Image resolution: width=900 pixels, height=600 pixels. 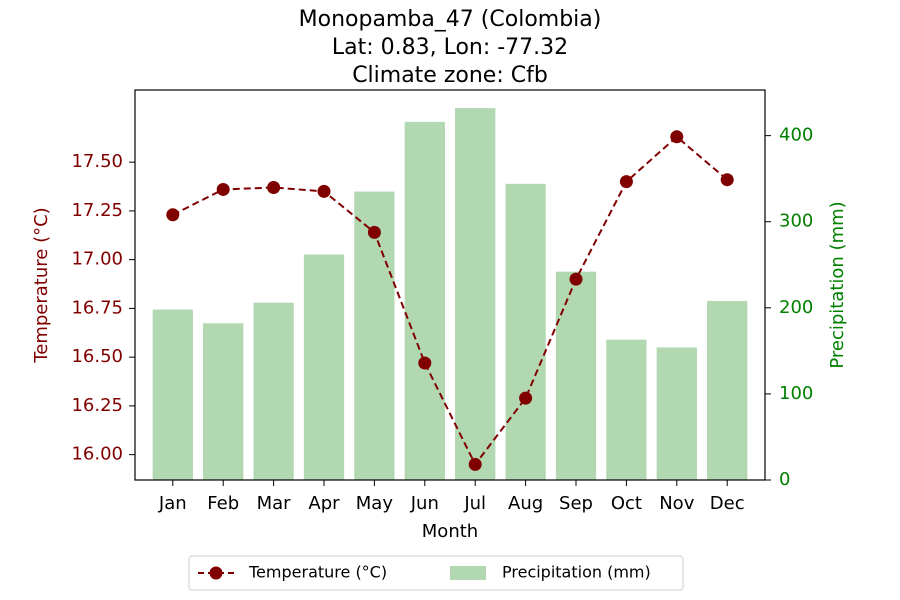 I want to click on precipitation-bar-sep, so click(x=576, y=375).